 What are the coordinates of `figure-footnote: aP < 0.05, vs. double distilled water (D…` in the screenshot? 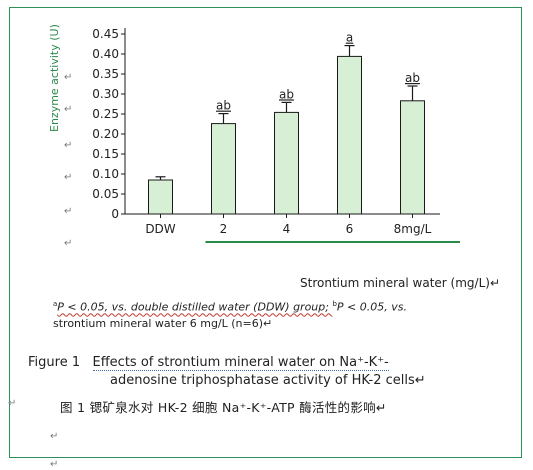 It's located at (263, 314).